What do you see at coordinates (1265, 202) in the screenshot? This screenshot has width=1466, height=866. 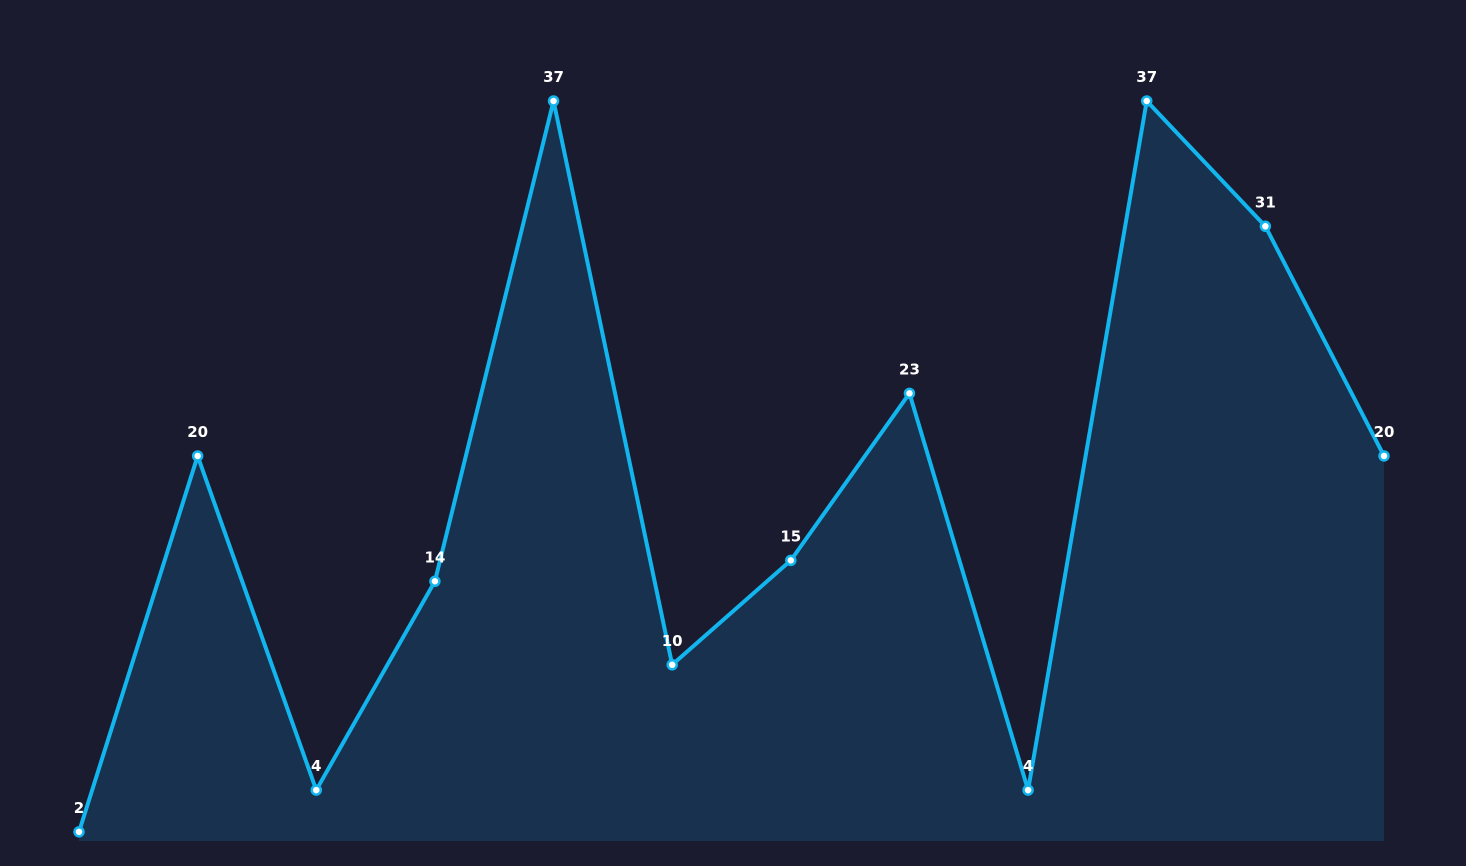 I see `data-label-10: 31` at bounding box center [1265, 202].